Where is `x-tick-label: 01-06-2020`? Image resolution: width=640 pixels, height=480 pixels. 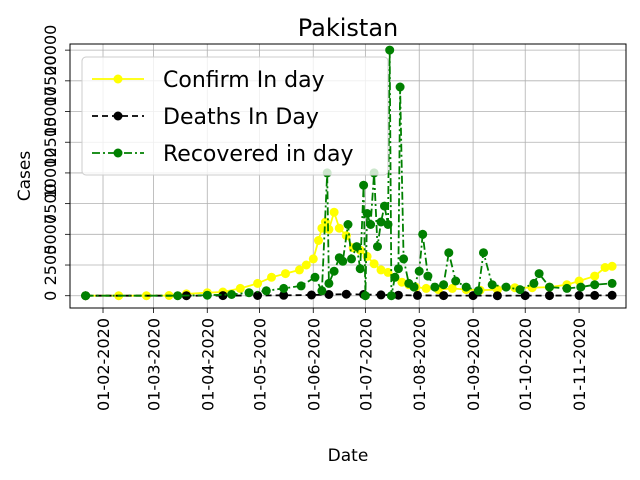
x-tick-label: 01-06-2020 is located at coordinates (313, 364).